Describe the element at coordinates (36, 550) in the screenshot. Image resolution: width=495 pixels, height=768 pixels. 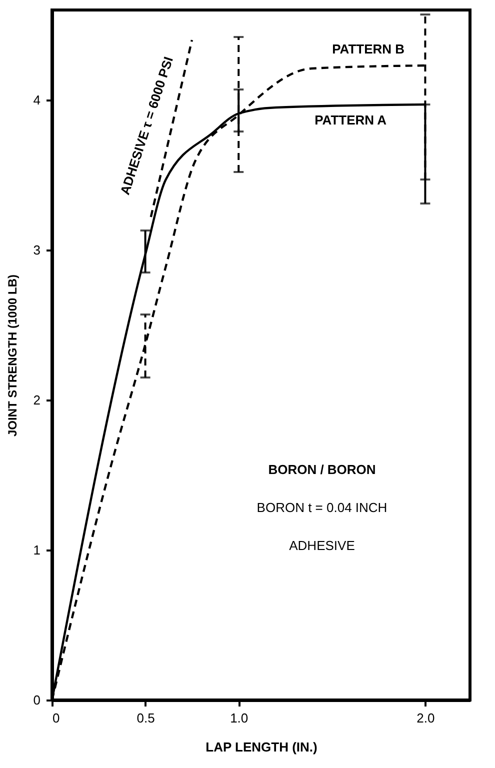
I see `y-tick-label: 1` at that location.